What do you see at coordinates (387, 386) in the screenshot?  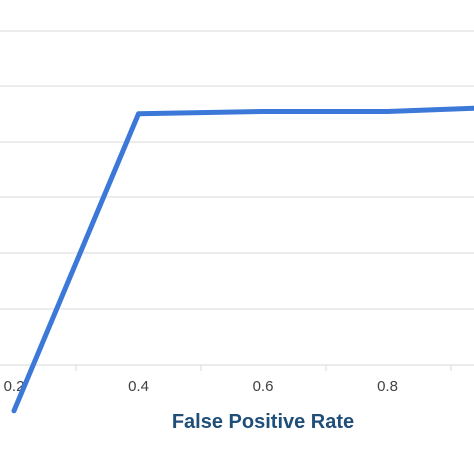 I see `x-tick-label-3: 0.8` at bounding box center [387, 386].